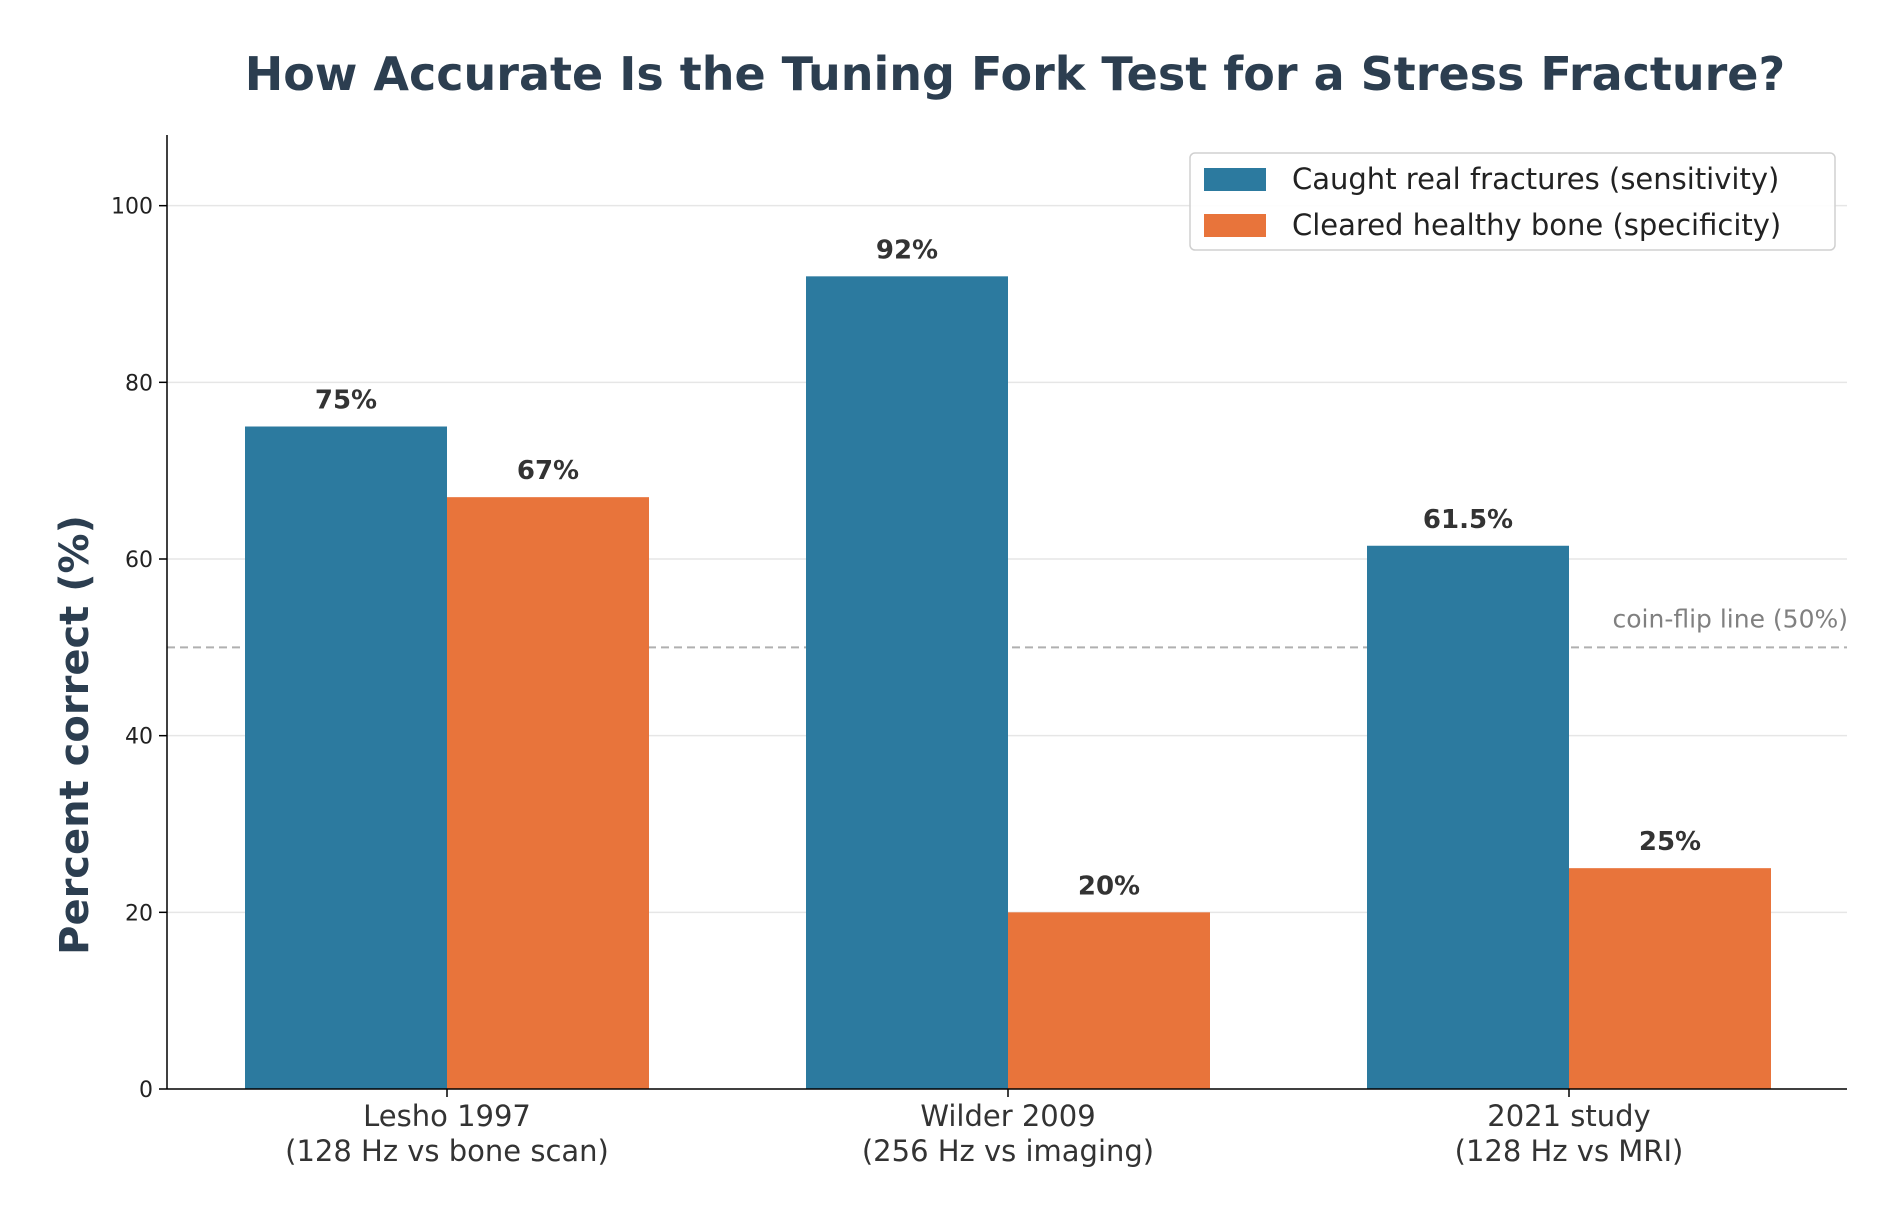 Image resolution: width=1891 pixels, height=1215 pixels. Describe the element at coordinates (1536, 225) in the screenshot. I see `legend-entry: Cleared healthy bone (specificity)` at that location.